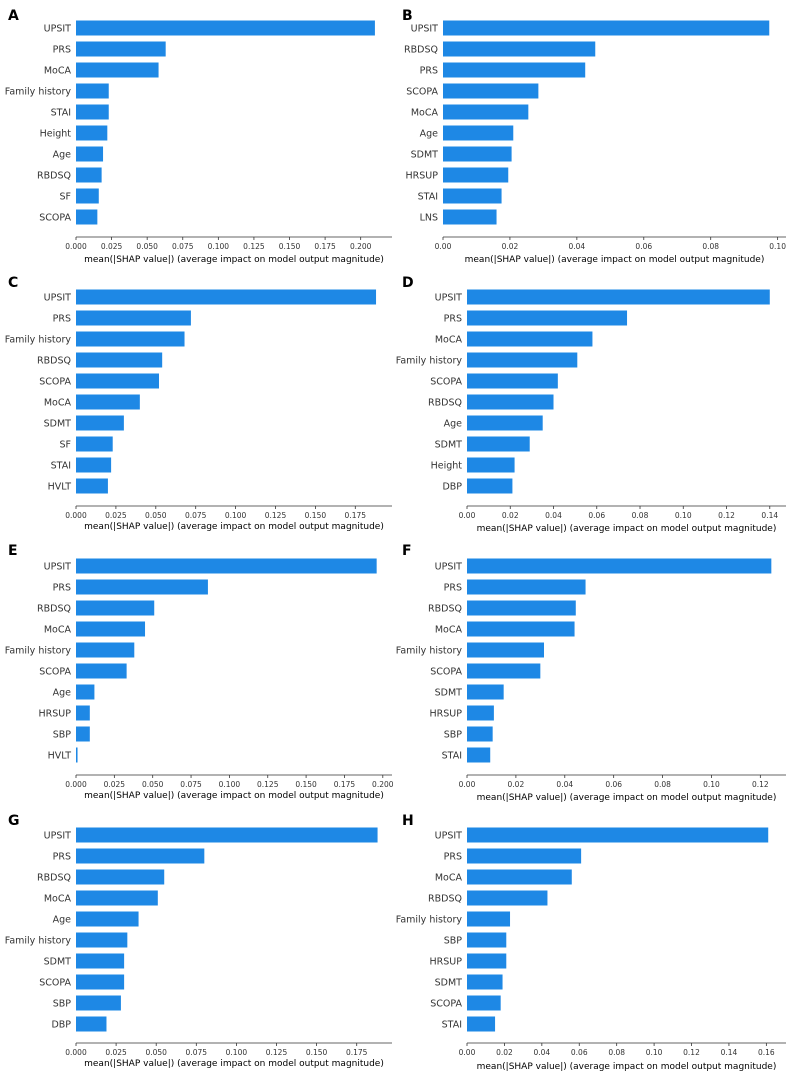 Image resolution: width=798 pixels, height=1078 pixels. Describe the element at coordinates (383, 784) in the screenshot. I see `tick-label: 0.200` at that location.